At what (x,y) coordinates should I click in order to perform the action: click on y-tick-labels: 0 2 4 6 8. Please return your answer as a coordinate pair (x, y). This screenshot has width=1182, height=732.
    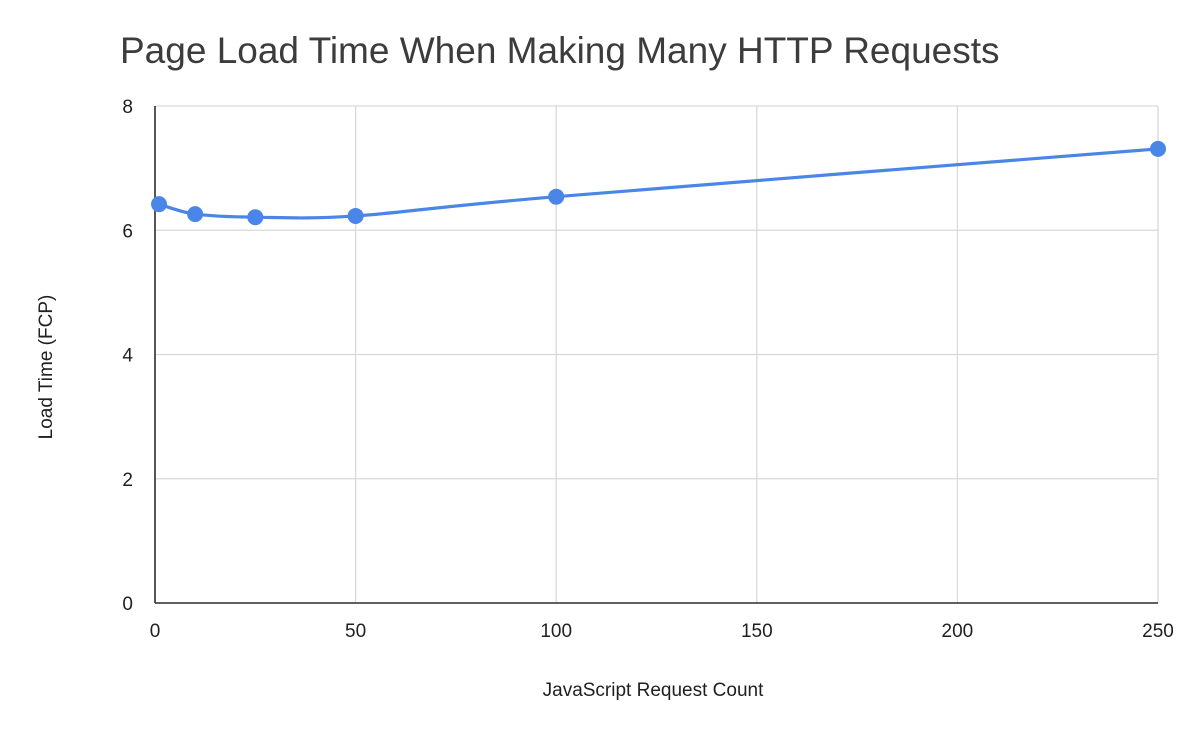
    Looking at the image, I should click on (127, 356).